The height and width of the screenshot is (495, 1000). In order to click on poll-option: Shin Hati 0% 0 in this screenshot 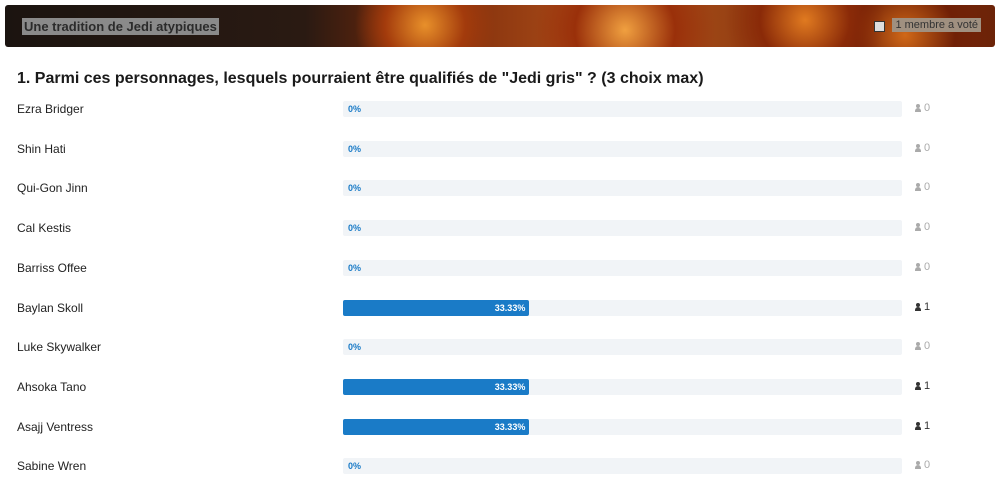, I will do `click(500, 150)`.